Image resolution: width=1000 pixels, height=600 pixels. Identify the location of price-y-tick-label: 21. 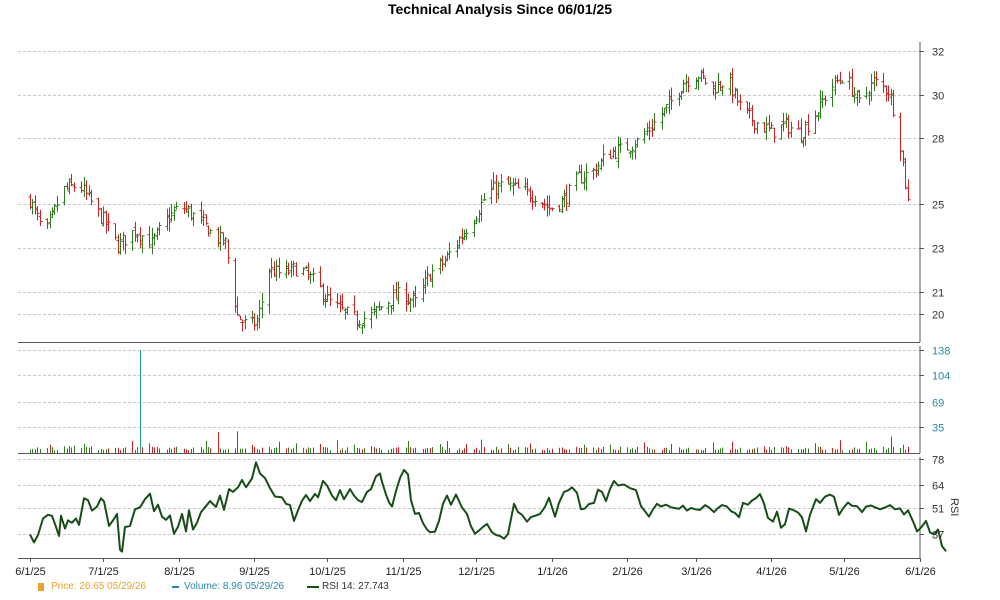
(938, 294).